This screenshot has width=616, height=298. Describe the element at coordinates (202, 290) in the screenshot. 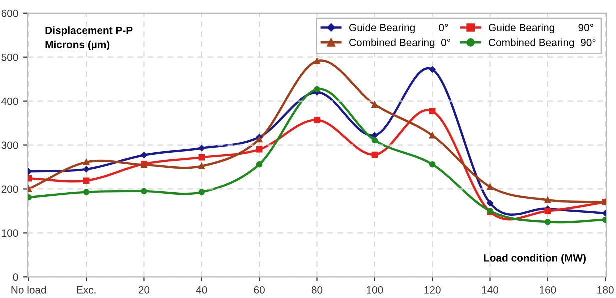

I see `x-tick-label: 40` at that location.